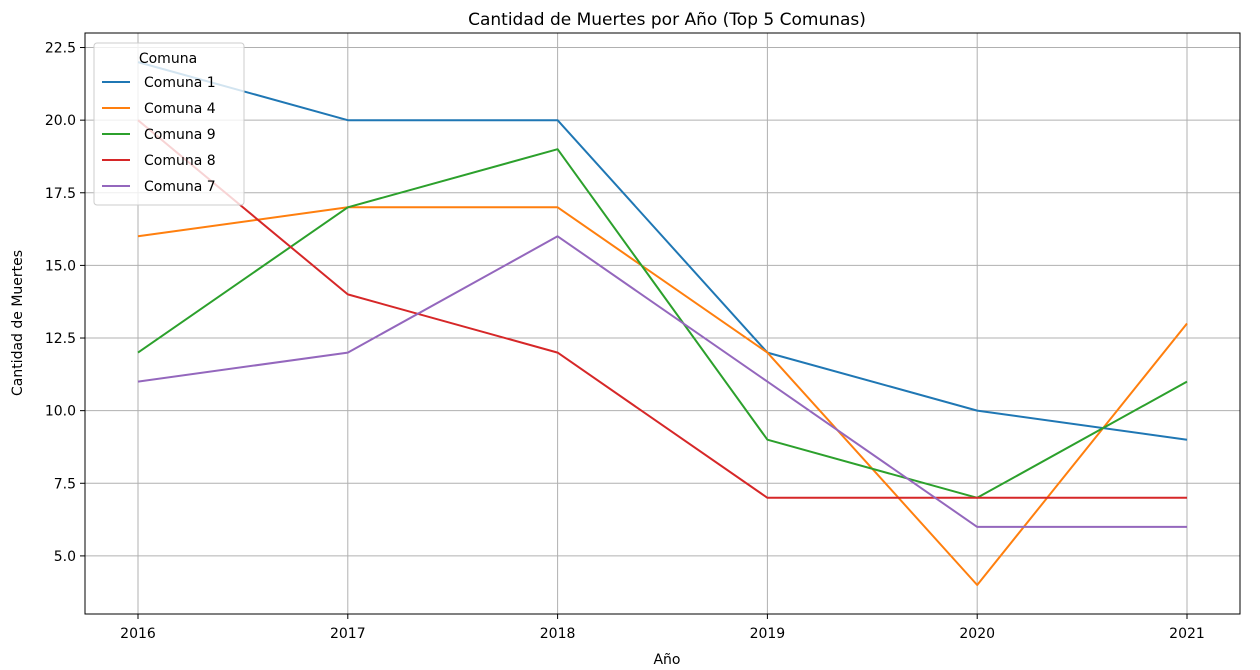  I want to click on legend-entry-label: Comuna 4, so click(180, 109).